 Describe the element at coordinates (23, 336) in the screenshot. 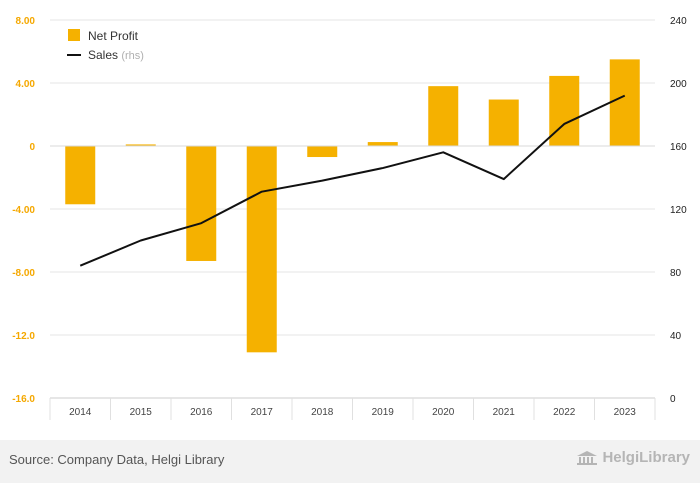

I see `left-tick-label: -12.0` at that location.